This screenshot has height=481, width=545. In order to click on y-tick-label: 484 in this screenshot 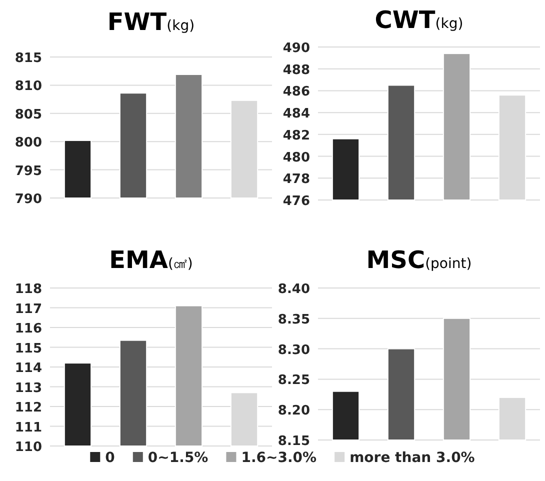, I will do `click(296, 114)`.